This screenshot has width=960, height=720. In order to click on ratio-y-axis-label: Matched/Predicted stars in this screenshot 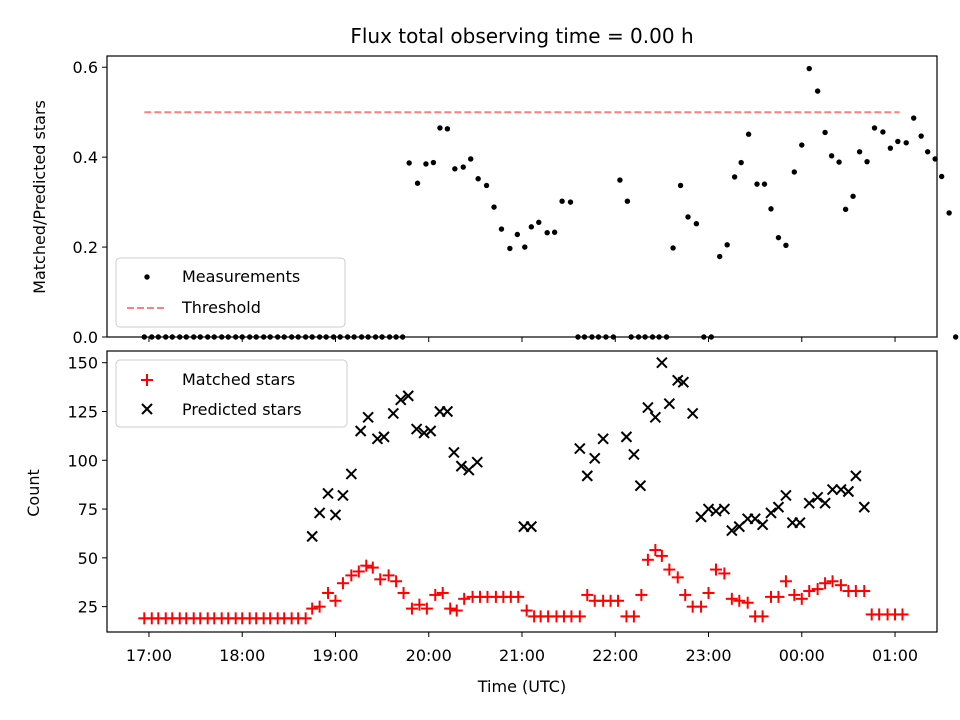, I will do `click(39, 197)`.